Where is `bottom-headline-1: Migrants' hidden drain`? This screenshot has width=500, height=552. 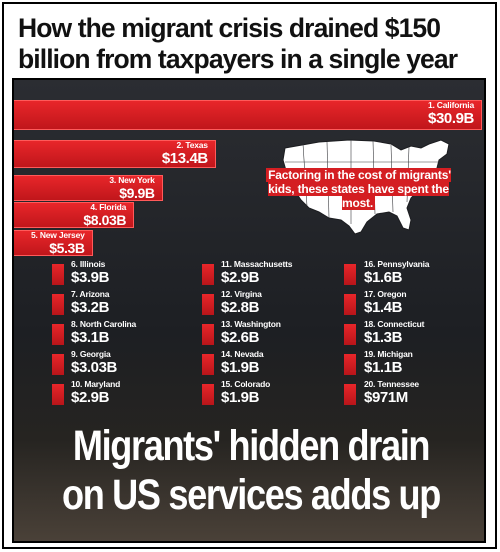 bottom-headline-1: Migrants' hidden drain is located at coordinates (251, 446).